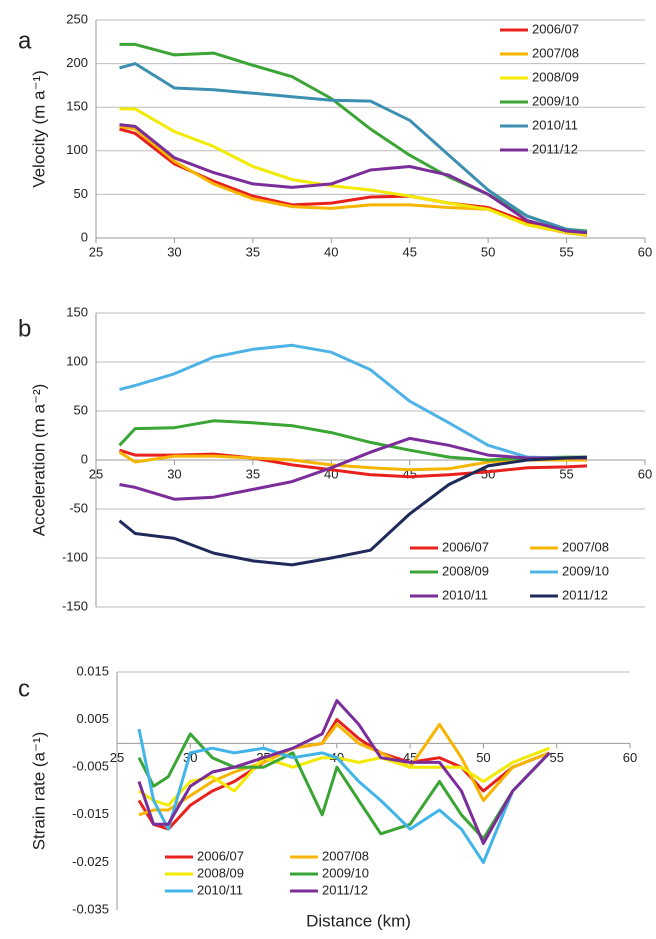 This screenshot has height=939, width=656. What do you see at coordinates (75, 556) in the screenshot?
I see `y-tick-label: -100` at bounding box center [75, 556].